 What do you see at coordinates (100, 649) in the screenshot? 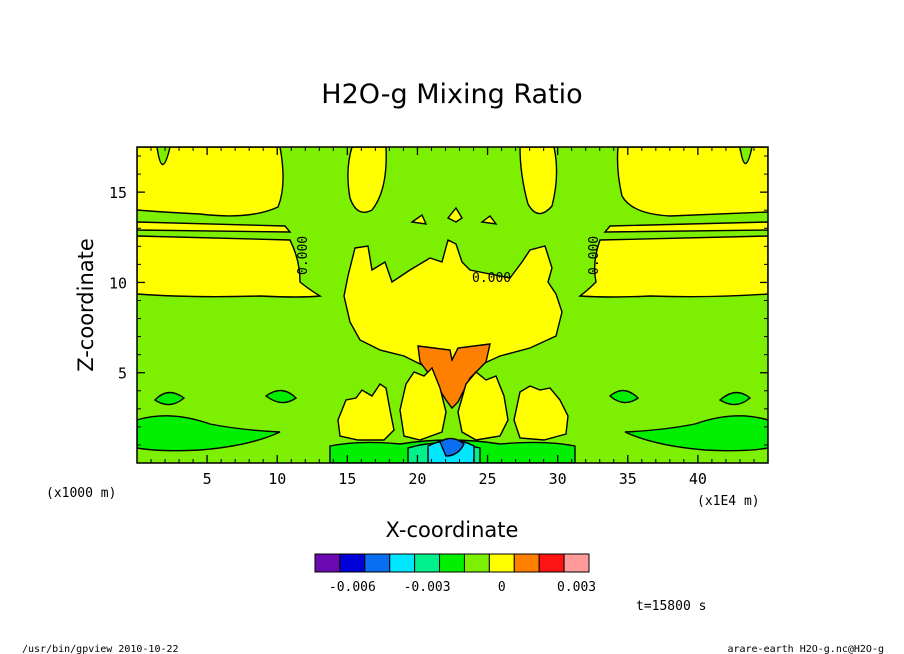
I see `footer-left: /usr/bin/gpview 2010-10-22` at bounding box center [100, 649].